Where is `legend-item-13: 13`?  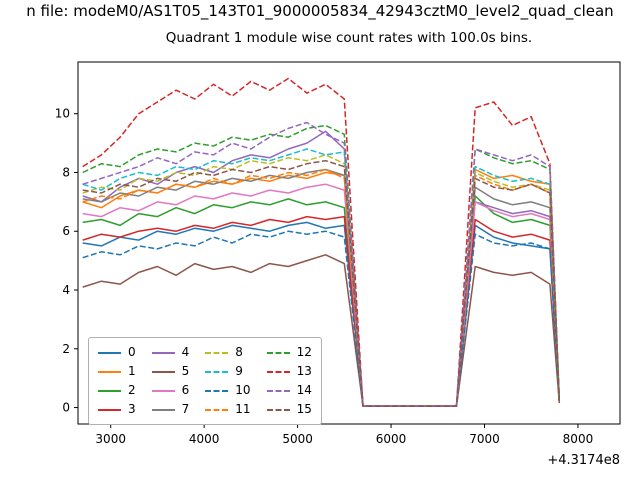
legend-item-13: 13 is located at coordinates (289, 371).